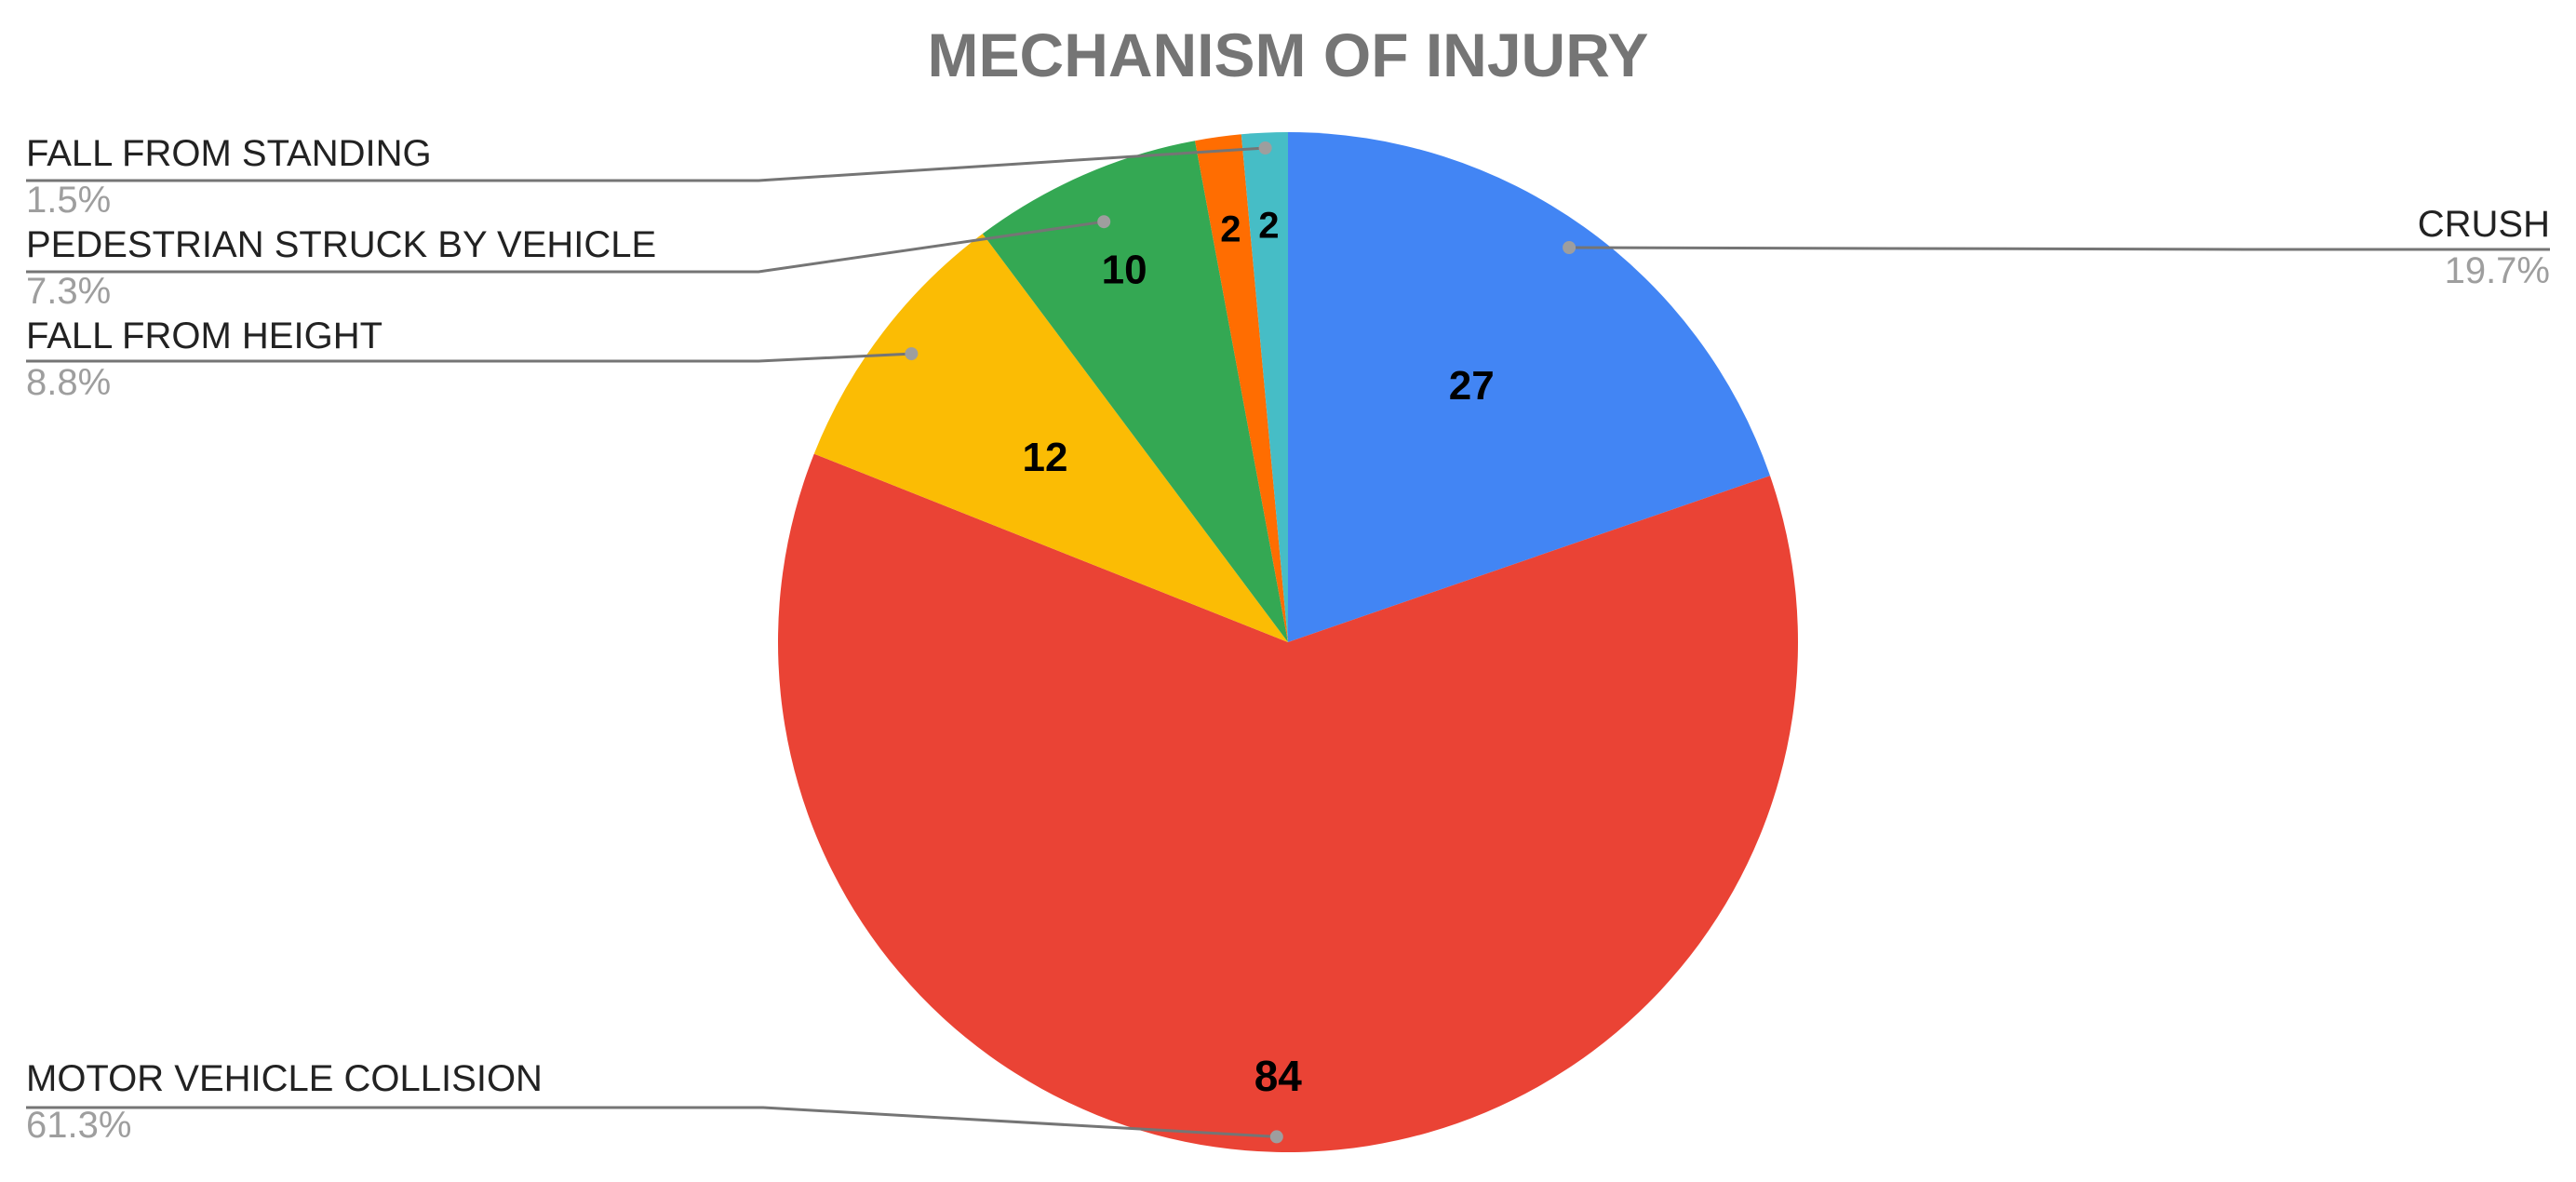  Describe the element at coordinates (68, 382) in the screenshot. I see `slice-percent-fall-from-height: 8.8%` at that location.